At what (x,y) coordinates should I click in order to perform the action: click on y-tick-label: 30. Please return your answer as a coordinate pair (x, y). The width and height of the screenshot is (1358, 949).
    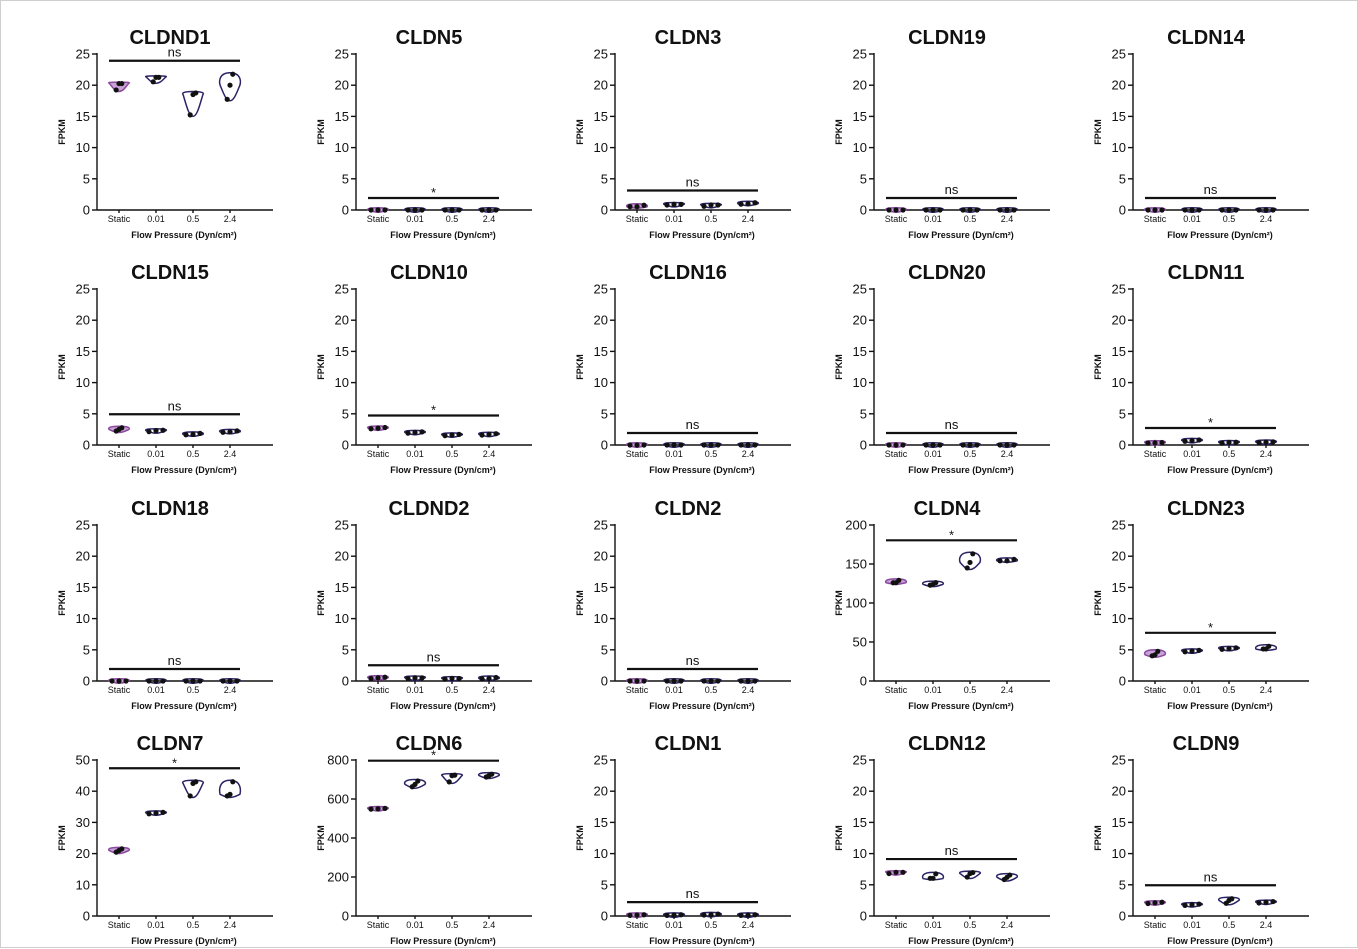
    Looking at the image, I should click on (83, 822).